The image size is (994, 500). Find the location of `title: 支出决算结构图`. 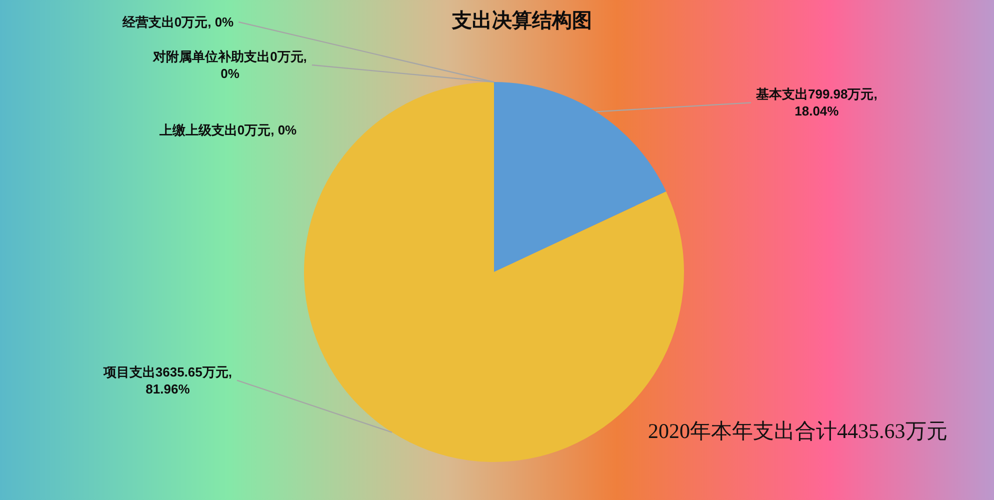

title: 支出决算结构图 is located at coordinates (522, 21).